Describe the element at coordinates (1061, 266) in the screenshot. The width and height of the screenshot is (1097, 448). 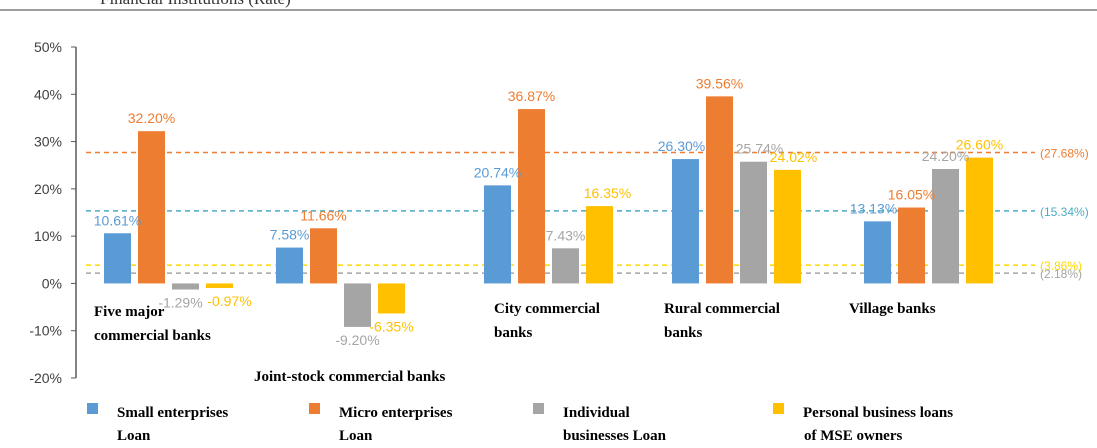
I see `reference-line-label: (3.86%)` at that location.